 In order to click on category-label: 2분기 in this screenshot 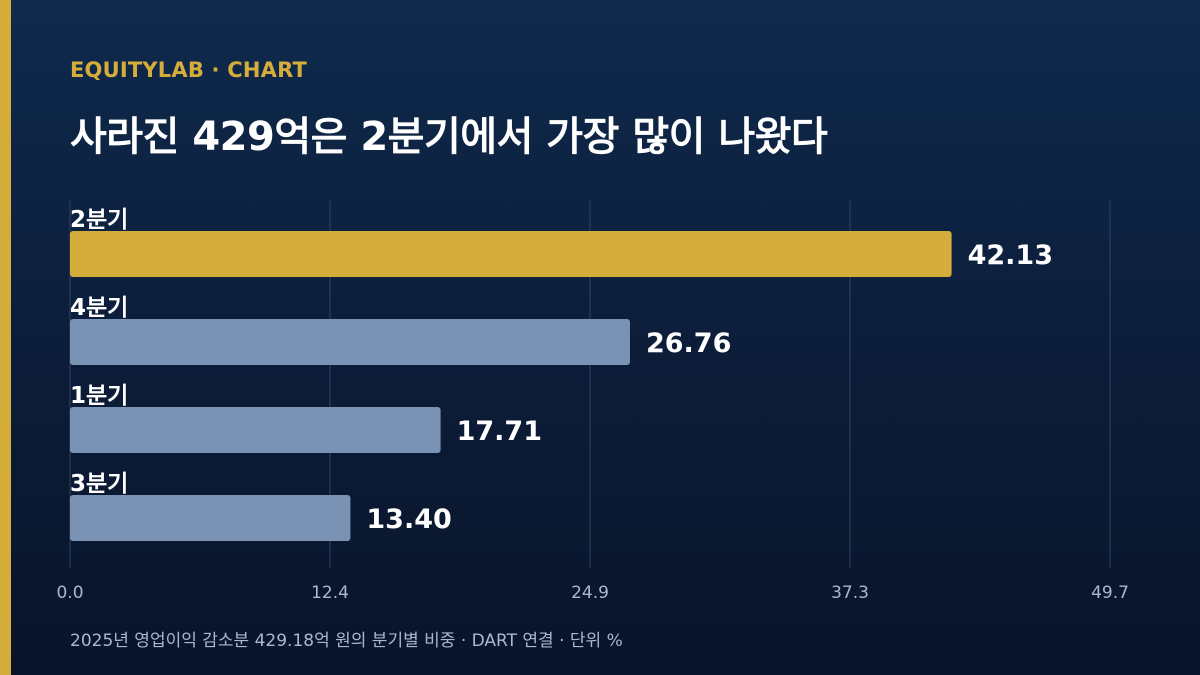, I will do `click(99, 220)`.